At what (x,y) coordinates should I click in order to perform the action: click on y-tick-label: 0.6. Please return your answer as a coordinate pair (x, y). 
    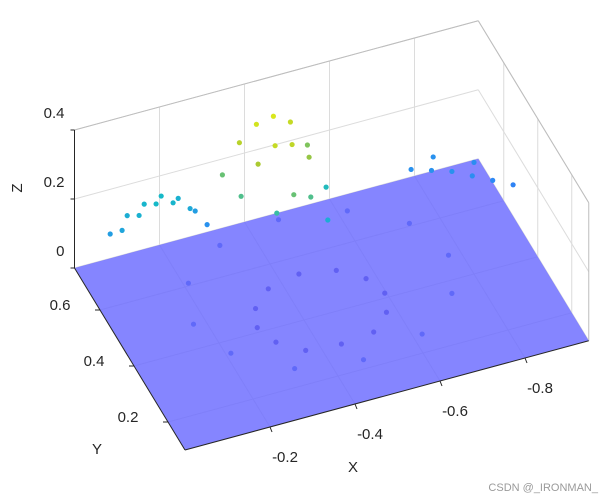
    Looking at the image, I should click on (60, 305).